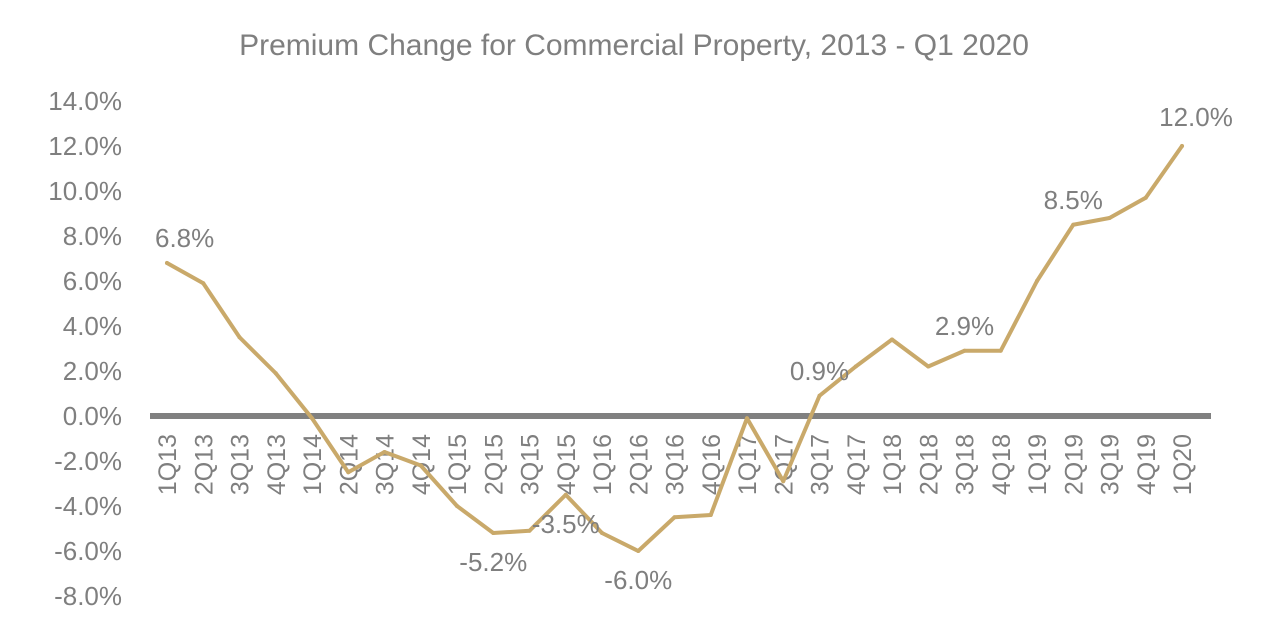  Describe the element at coordinates (1147, 464) in the screenshot. I see `x-tick-label: 4Q19` at that location.